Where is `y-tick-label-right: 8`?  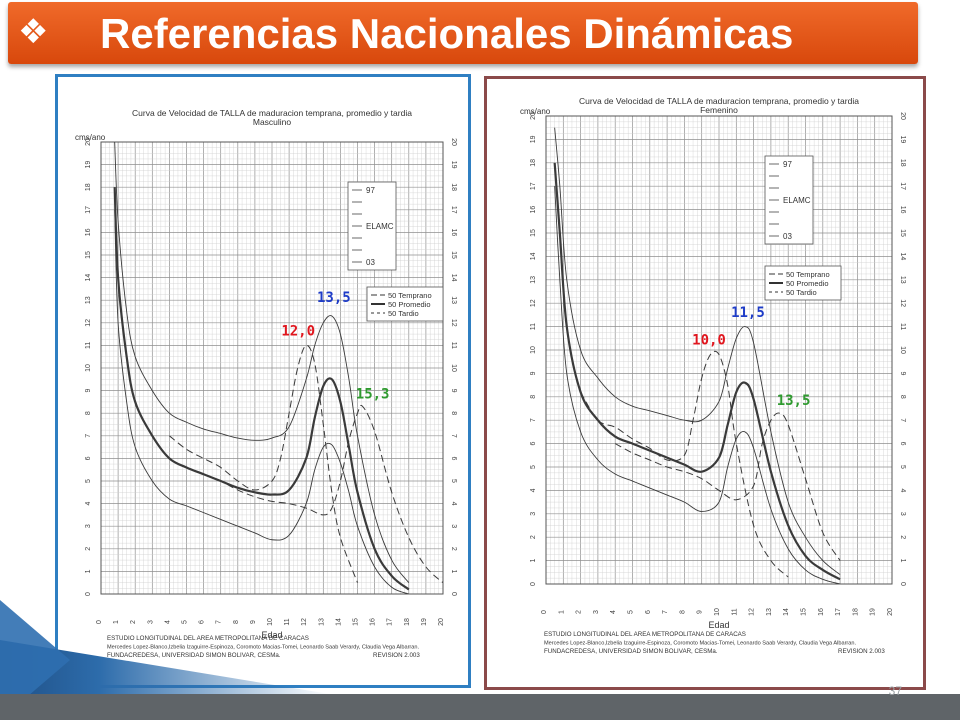 y-tick-label-right: 8 is located at coordinates (453, 413).